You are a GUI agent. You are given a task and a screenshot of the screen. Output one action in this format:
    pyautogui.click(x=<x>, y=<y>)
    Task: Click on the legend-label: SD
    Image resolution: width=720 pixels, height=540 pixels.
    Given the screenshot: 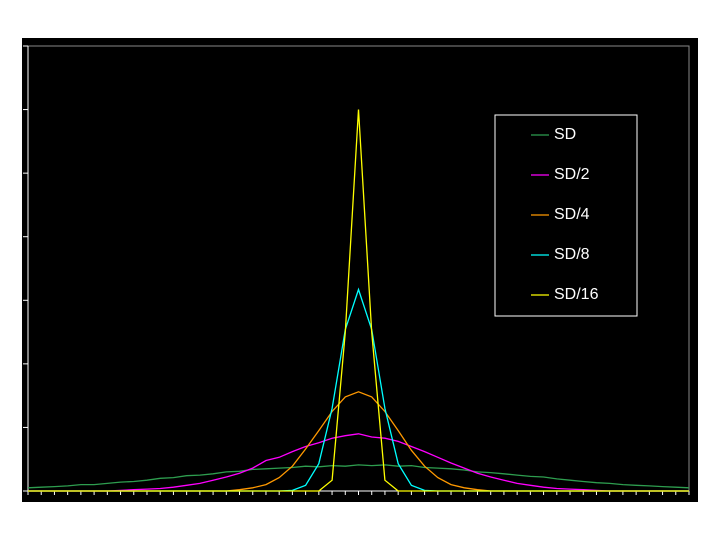 What is the action you would take?
    pyautogui.click(x=565, y=134)
    